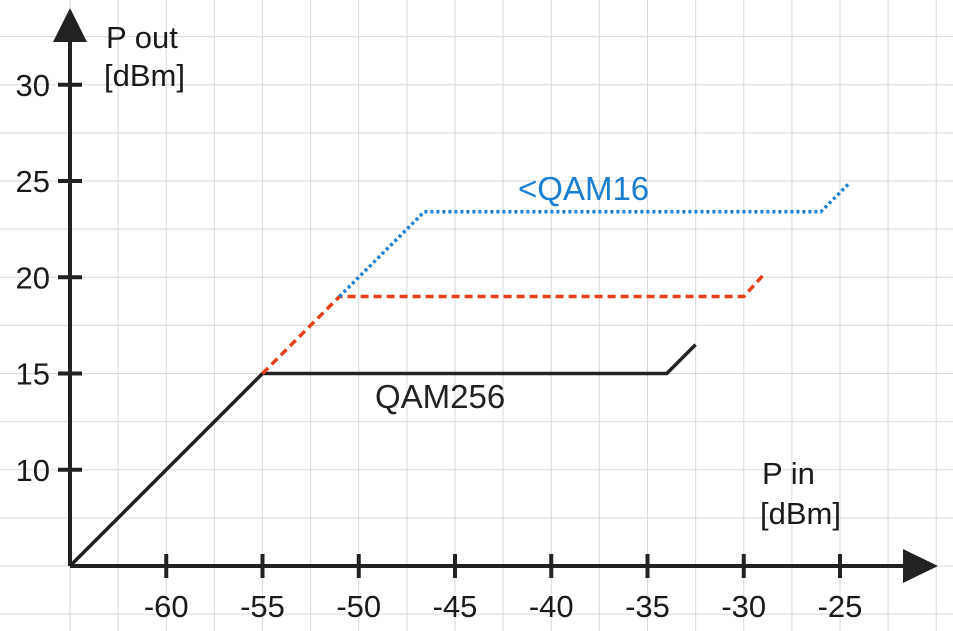 This screenshot has width=953, height=631. I want to click on y-tick-label: 20, so click(33, 277).